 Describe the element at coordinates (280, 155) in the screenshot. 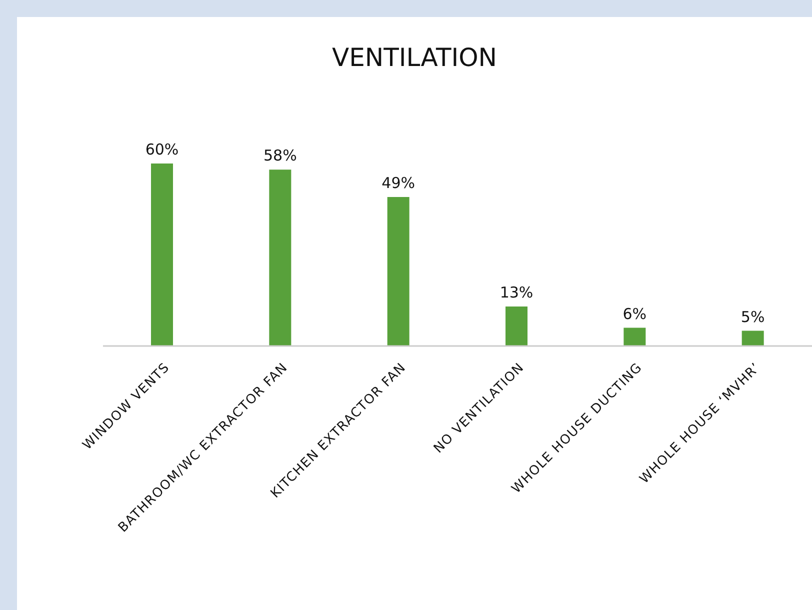

I see `data-label: 58%` at that location.